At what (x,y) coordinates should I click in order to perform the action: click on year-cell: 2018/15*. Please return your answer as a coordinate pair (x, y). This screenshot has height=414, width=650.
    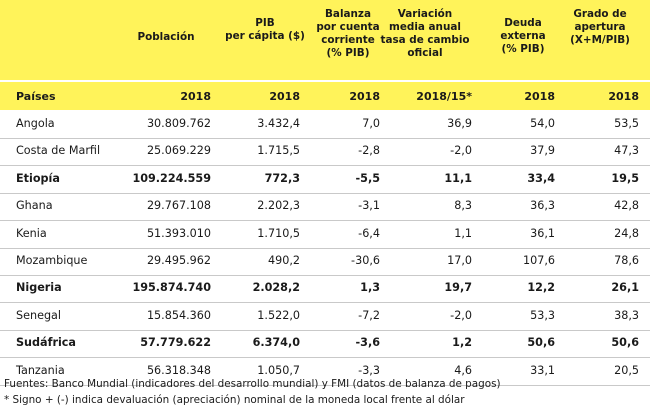
    Looking at the image, I should click on (444, 96).